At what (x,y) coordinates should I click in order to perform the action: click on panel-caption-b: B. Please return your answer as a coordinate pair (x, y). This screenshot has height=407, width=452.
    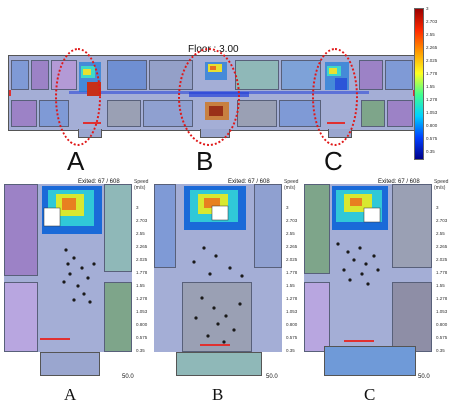
    Looking at the image, I should click on (218, 394).